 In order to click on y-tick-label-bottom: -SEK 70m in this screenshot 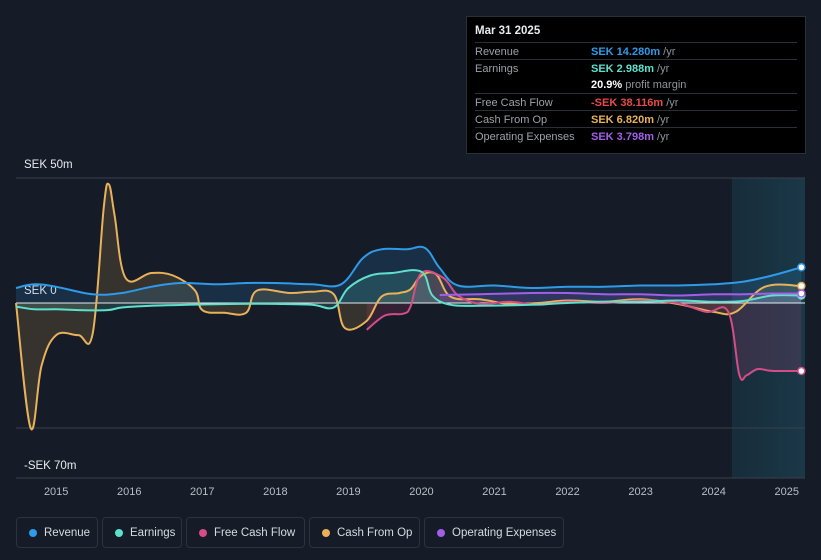, I will do `click(50, 466)`.